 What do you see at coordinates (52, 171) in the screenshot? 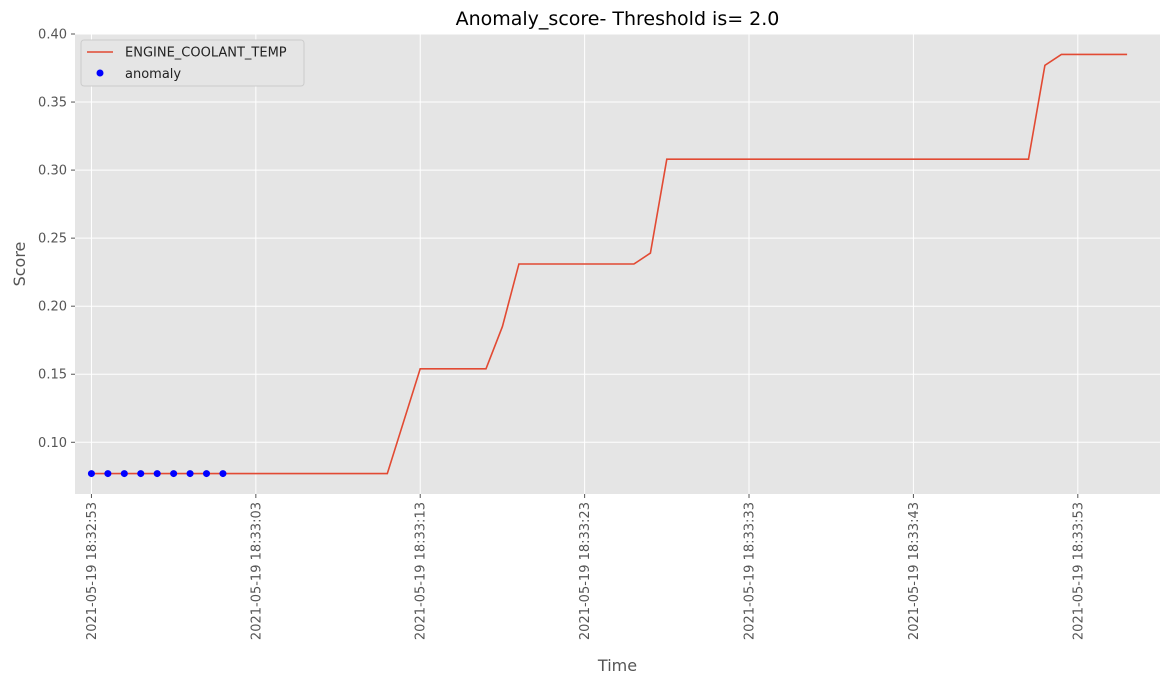
I see `y-tick-label: 0.30` at bounding box center [52, 171].